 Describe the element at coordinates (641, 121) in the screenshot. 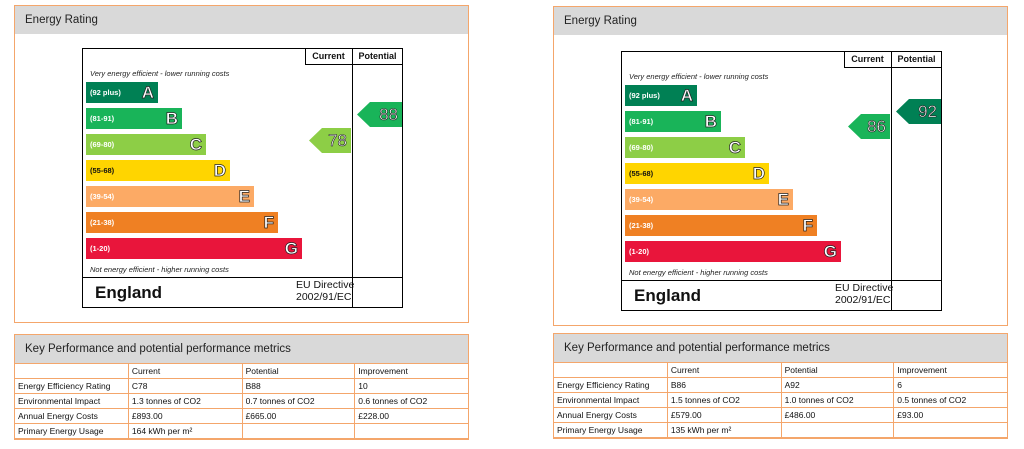

I see `band-range-label: (81-91)` at that location.